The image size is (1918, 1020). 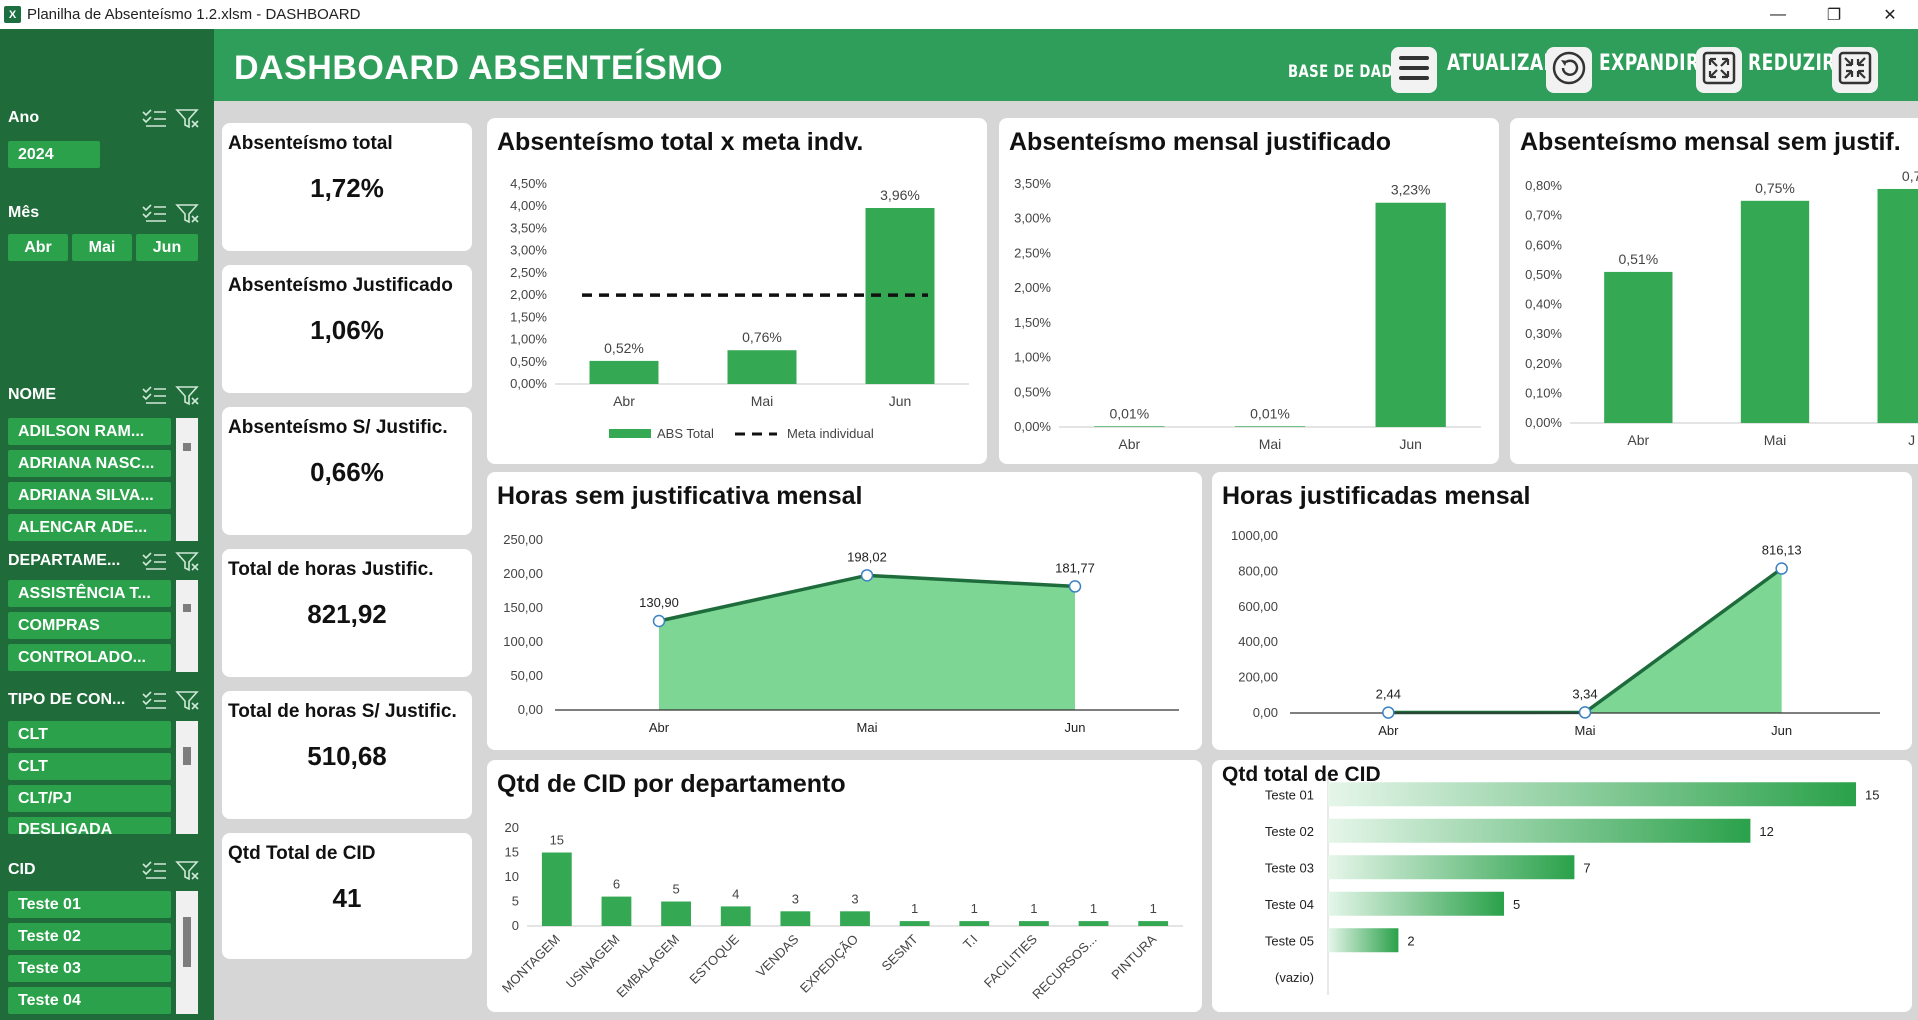 I want to click on slicer-item-cid: Teste 03, so click(x=89, y=968).